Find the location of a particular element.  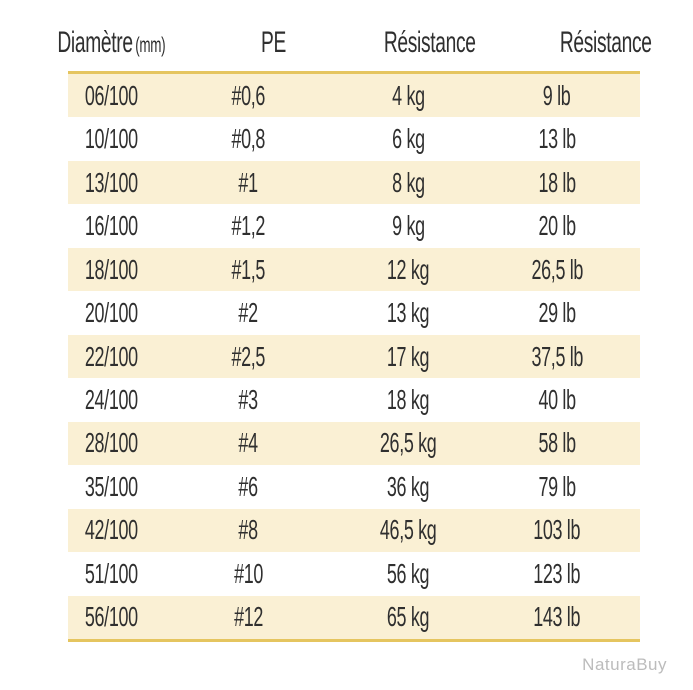

diameter-cell: 42/100 is located at coordinates (111, 530).